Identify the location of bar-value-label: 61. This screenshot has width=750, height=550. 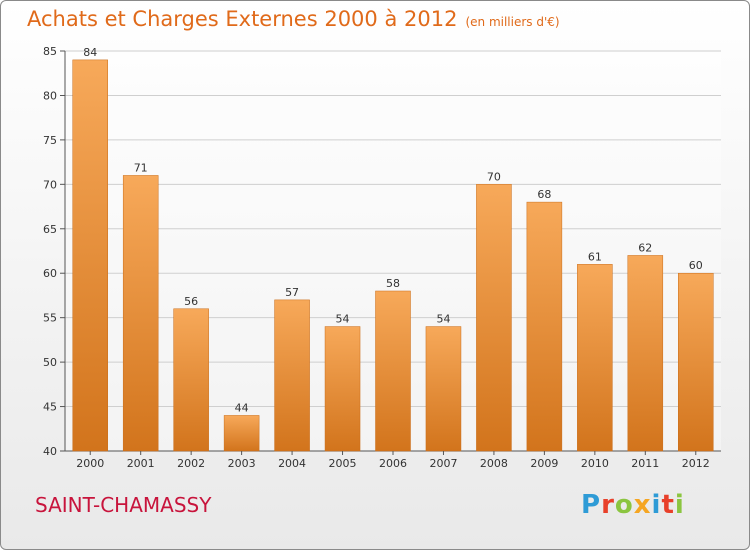
(595, 256).